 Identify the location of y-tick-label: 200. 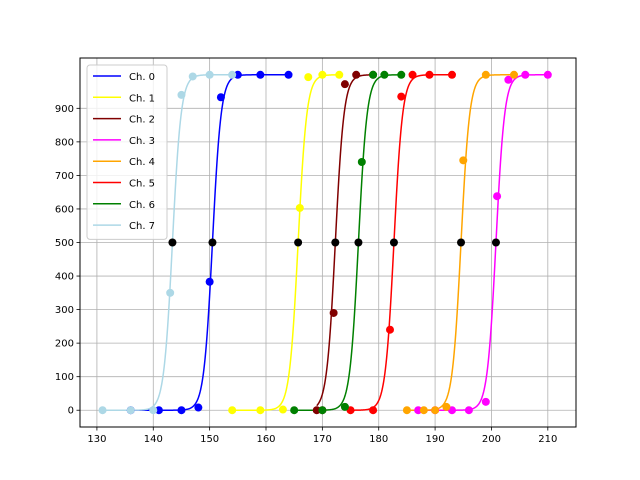
(64, 344).